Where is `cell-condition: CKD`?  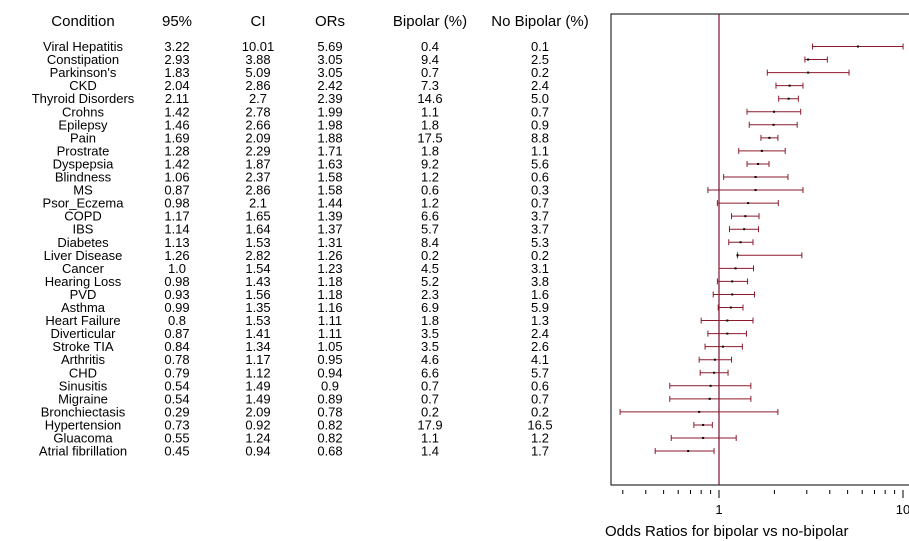
cell-condition: CKD is located at coordinates (82, 85).